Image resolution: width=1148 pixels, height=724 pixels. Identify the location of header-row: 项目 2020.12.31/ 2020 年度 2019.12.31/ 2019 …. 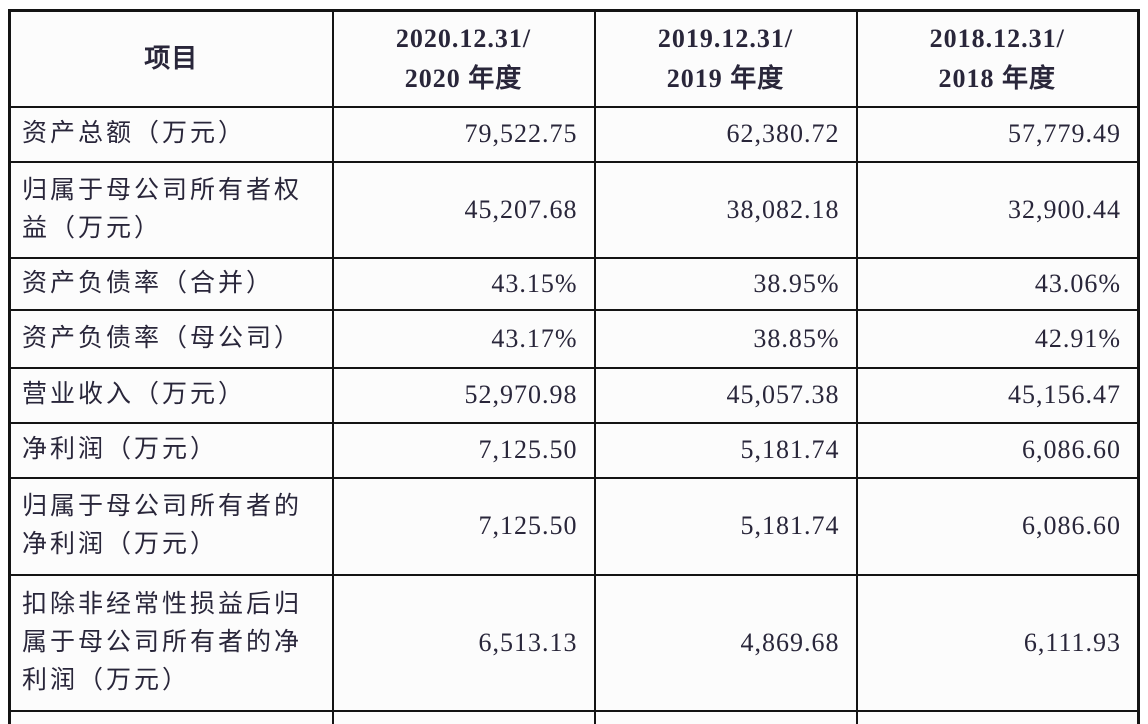
(574, 58).